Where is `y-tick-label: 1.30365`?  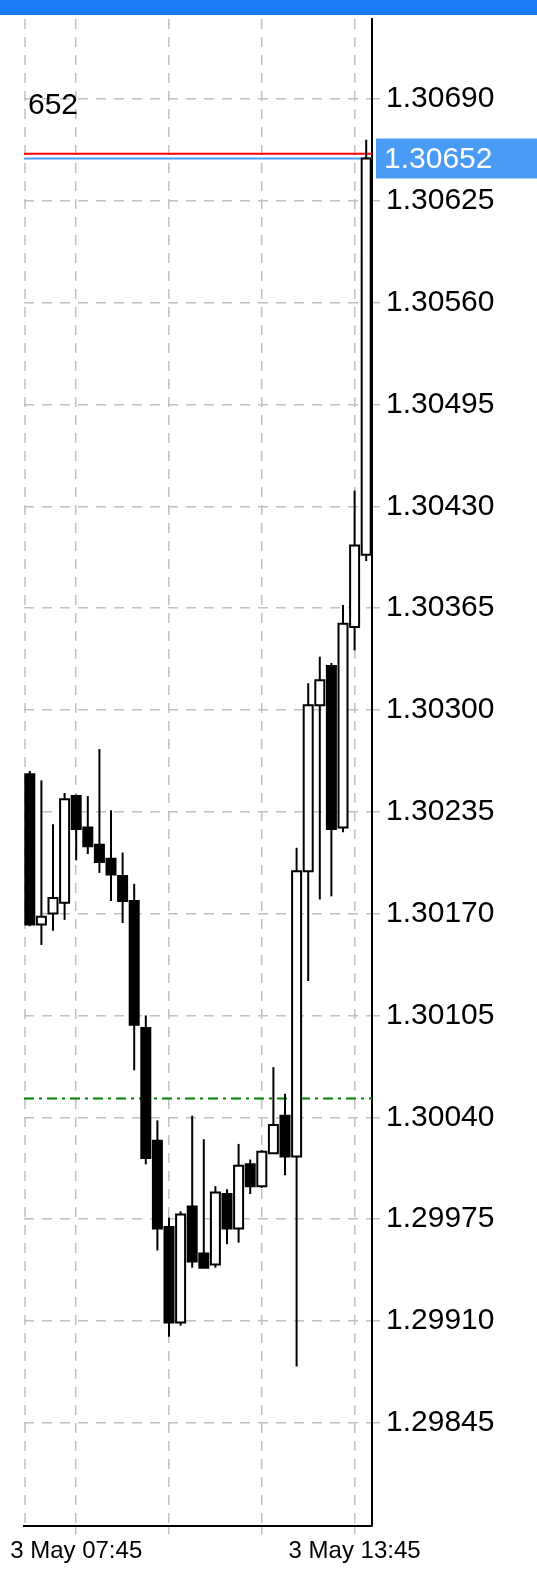
y-tick-label: 1.30365 is located at coordinates (440, 606).